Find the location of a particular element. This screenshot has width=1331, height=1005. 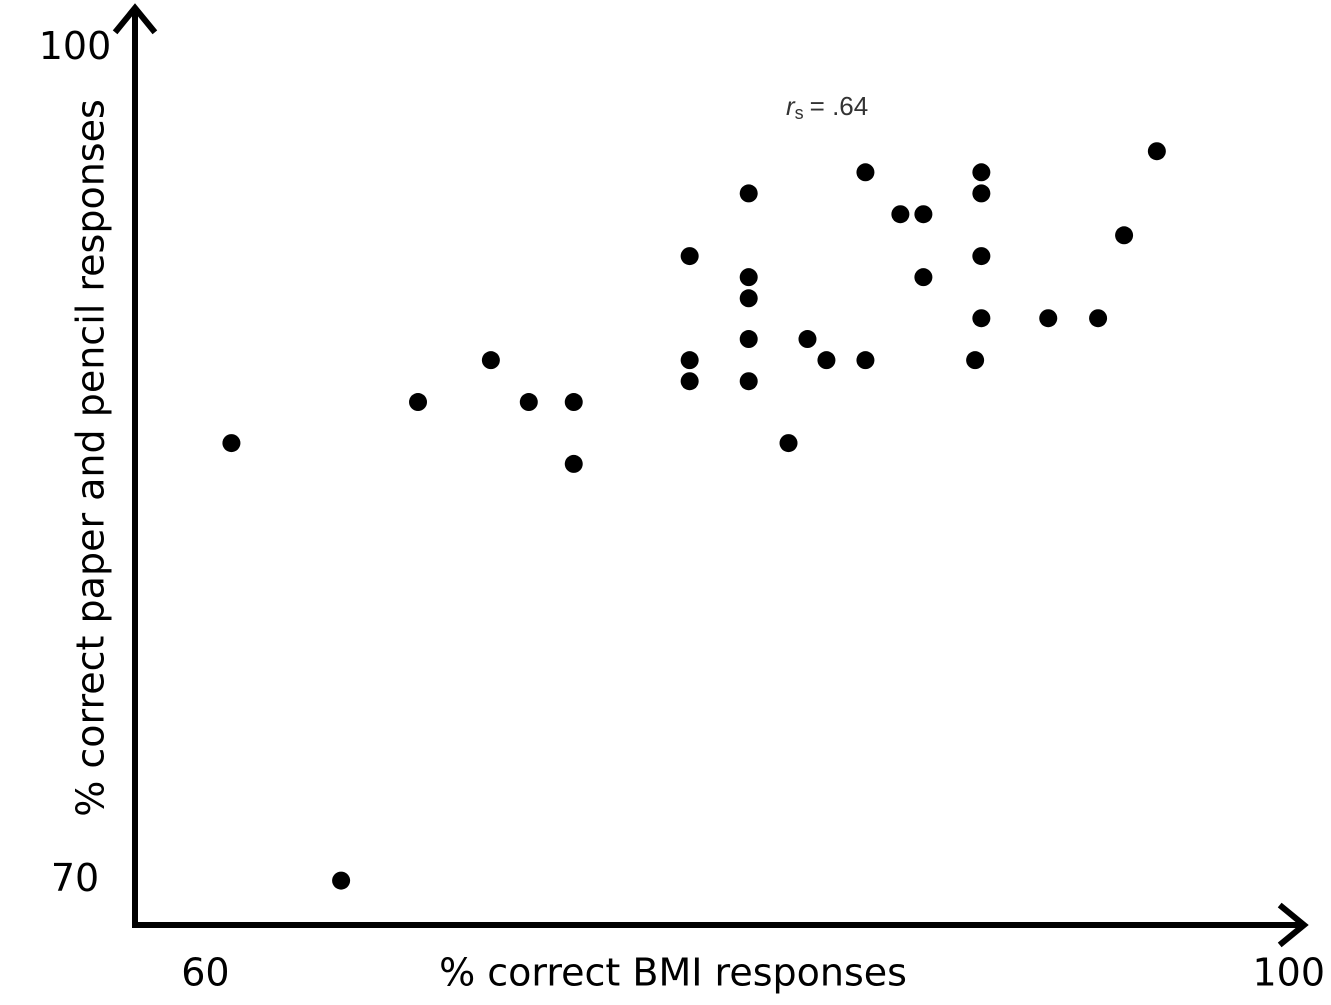

y-tick-label: 100 is located at coordinates (75, 46).